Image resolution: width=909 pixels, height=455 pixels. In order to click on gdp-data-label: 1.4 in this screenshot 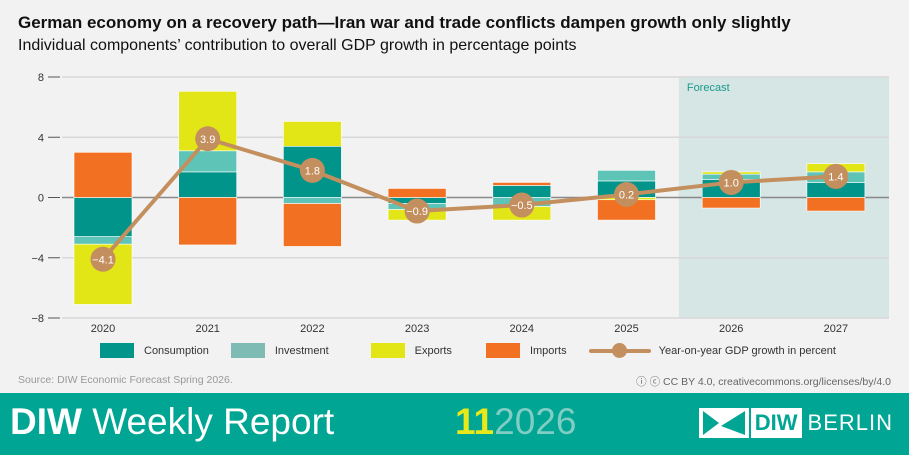, I will do `click(835, 177)`.